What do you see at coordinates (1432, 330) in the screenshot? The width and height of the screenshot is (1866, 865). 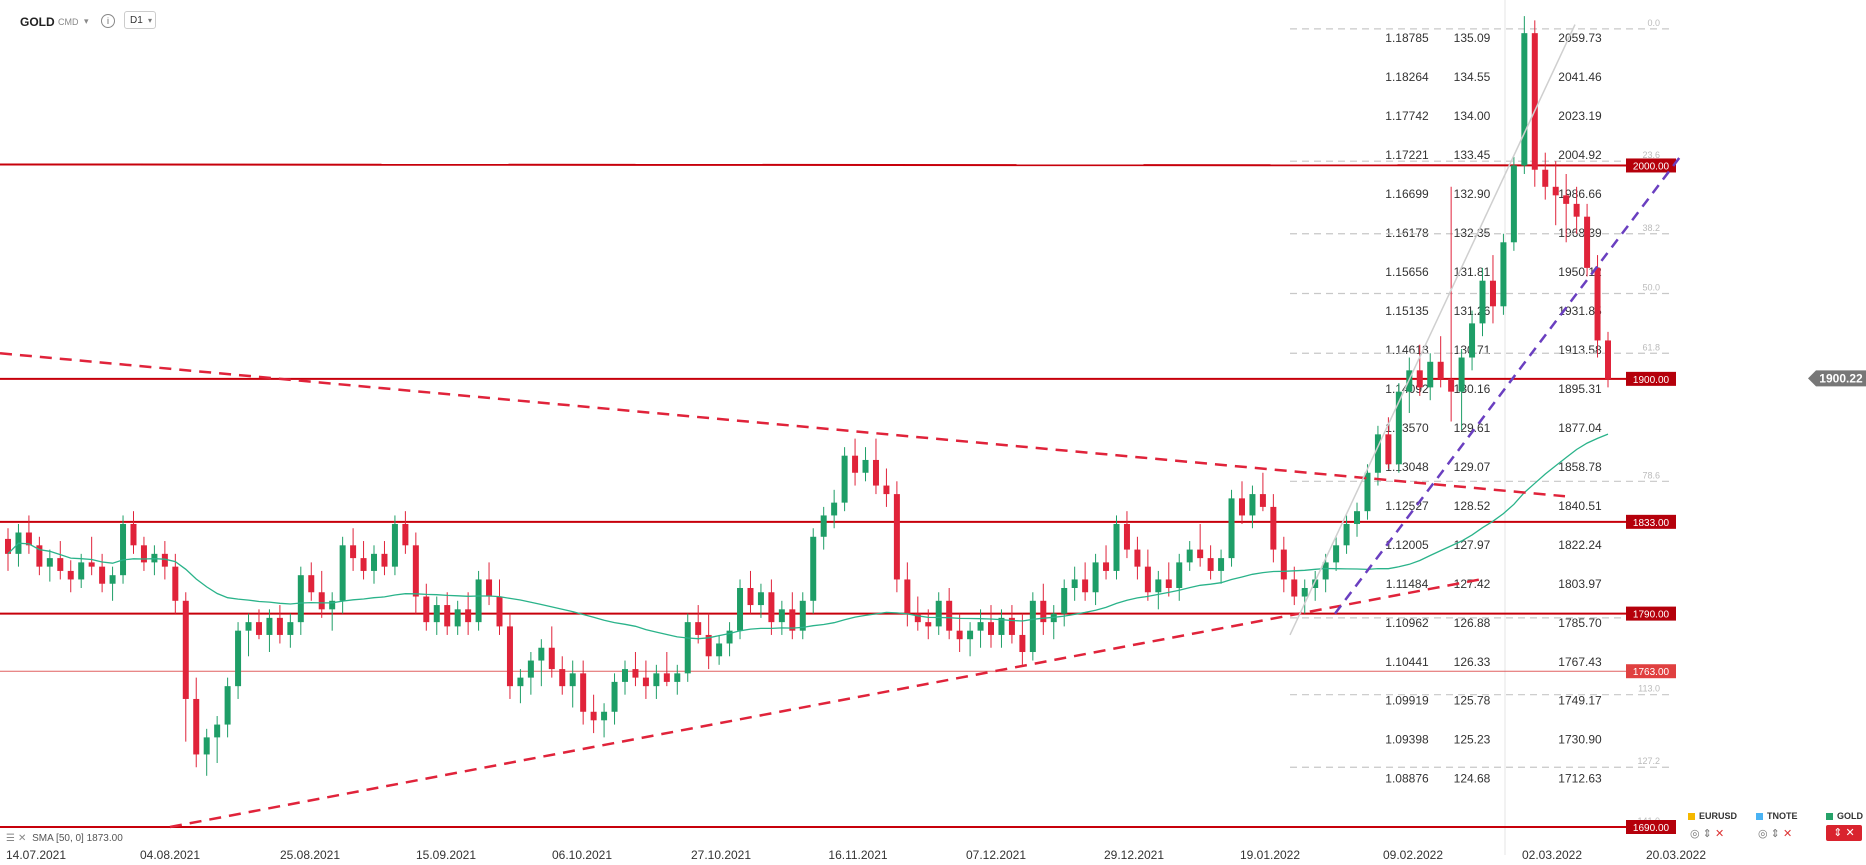 I see `fibonacci-trendline` at bounding box center [1432, 330].